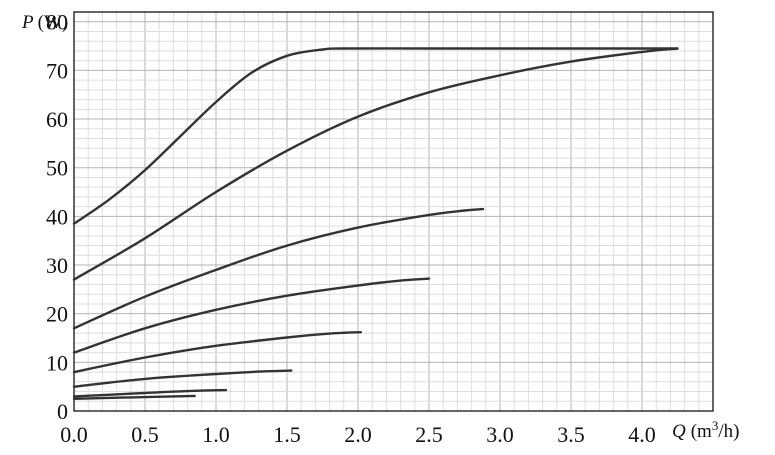 The height and width of the screenshot is (455, 775). I want to click on y-tick-label: 50, so click(57, 168).